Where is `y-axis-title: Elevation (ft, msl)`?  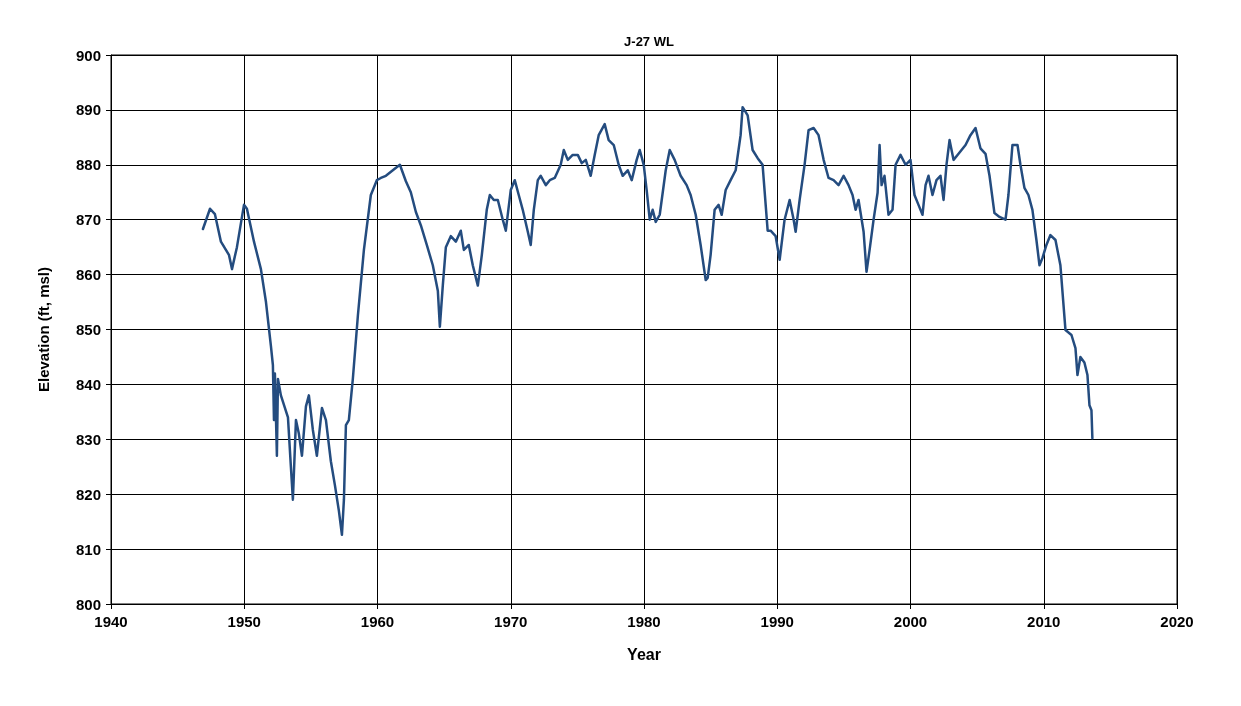 y-axis-title: Elevation (ft, msl) is located at coordinates (43, 329).